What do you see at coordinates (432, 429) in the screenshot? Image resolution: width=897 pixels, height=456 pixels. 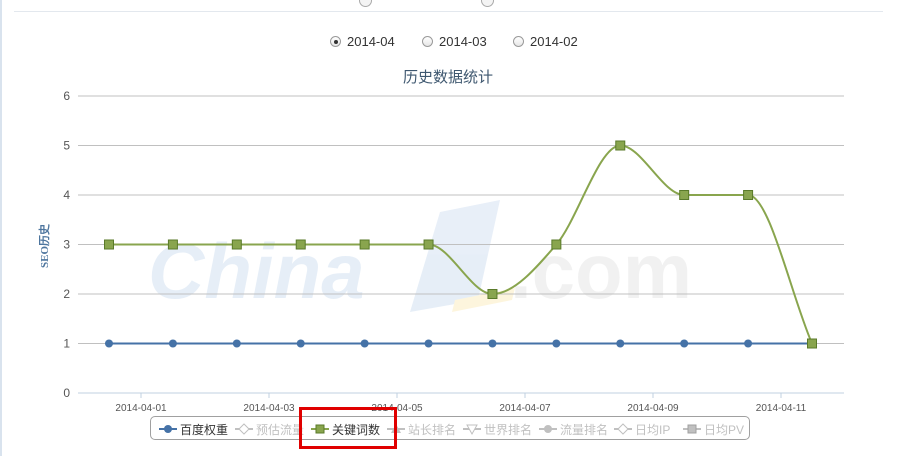 I see `legend-label: 站长排名` at bounding box center [432, 429].